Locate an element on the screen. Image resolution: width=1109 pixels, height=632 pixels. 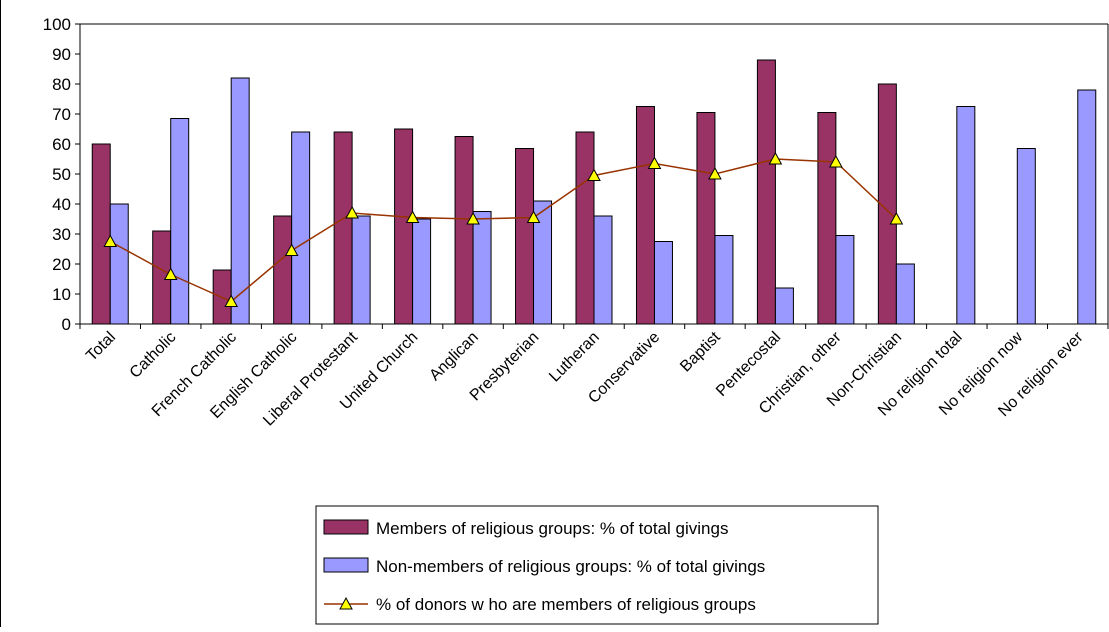
y-tick-label: 70 is located at coordinates (61, 114).